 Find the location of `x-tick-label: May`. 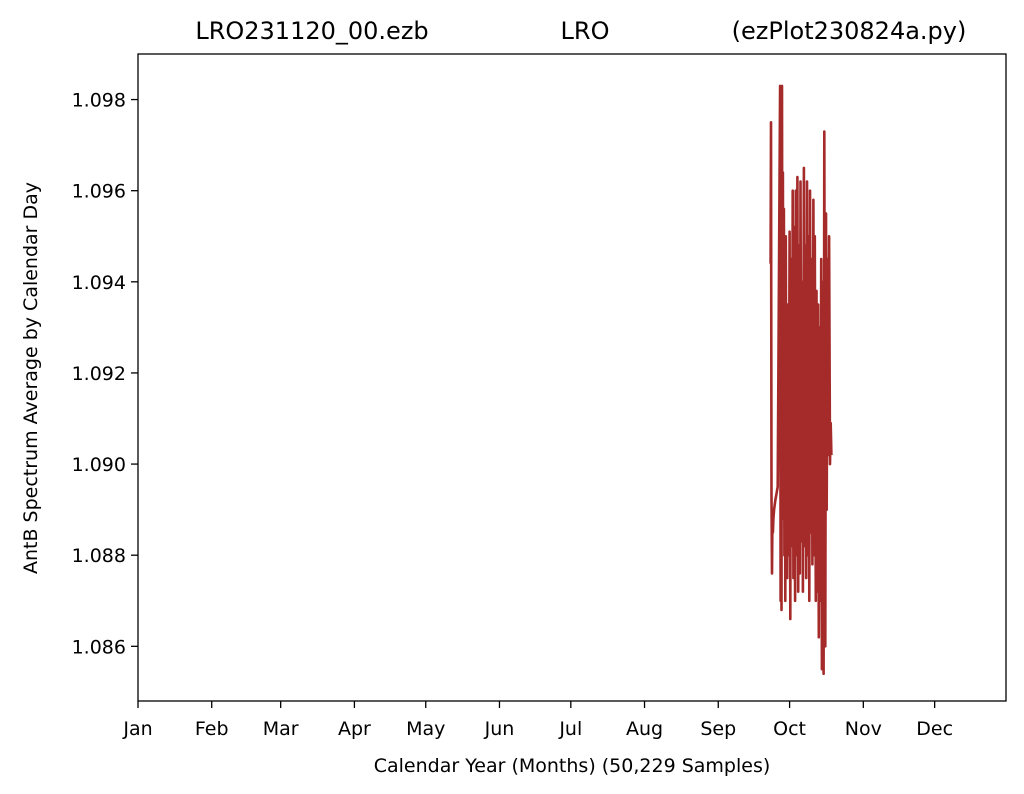

x-tick-label: May is located at coordinates (425, 729).